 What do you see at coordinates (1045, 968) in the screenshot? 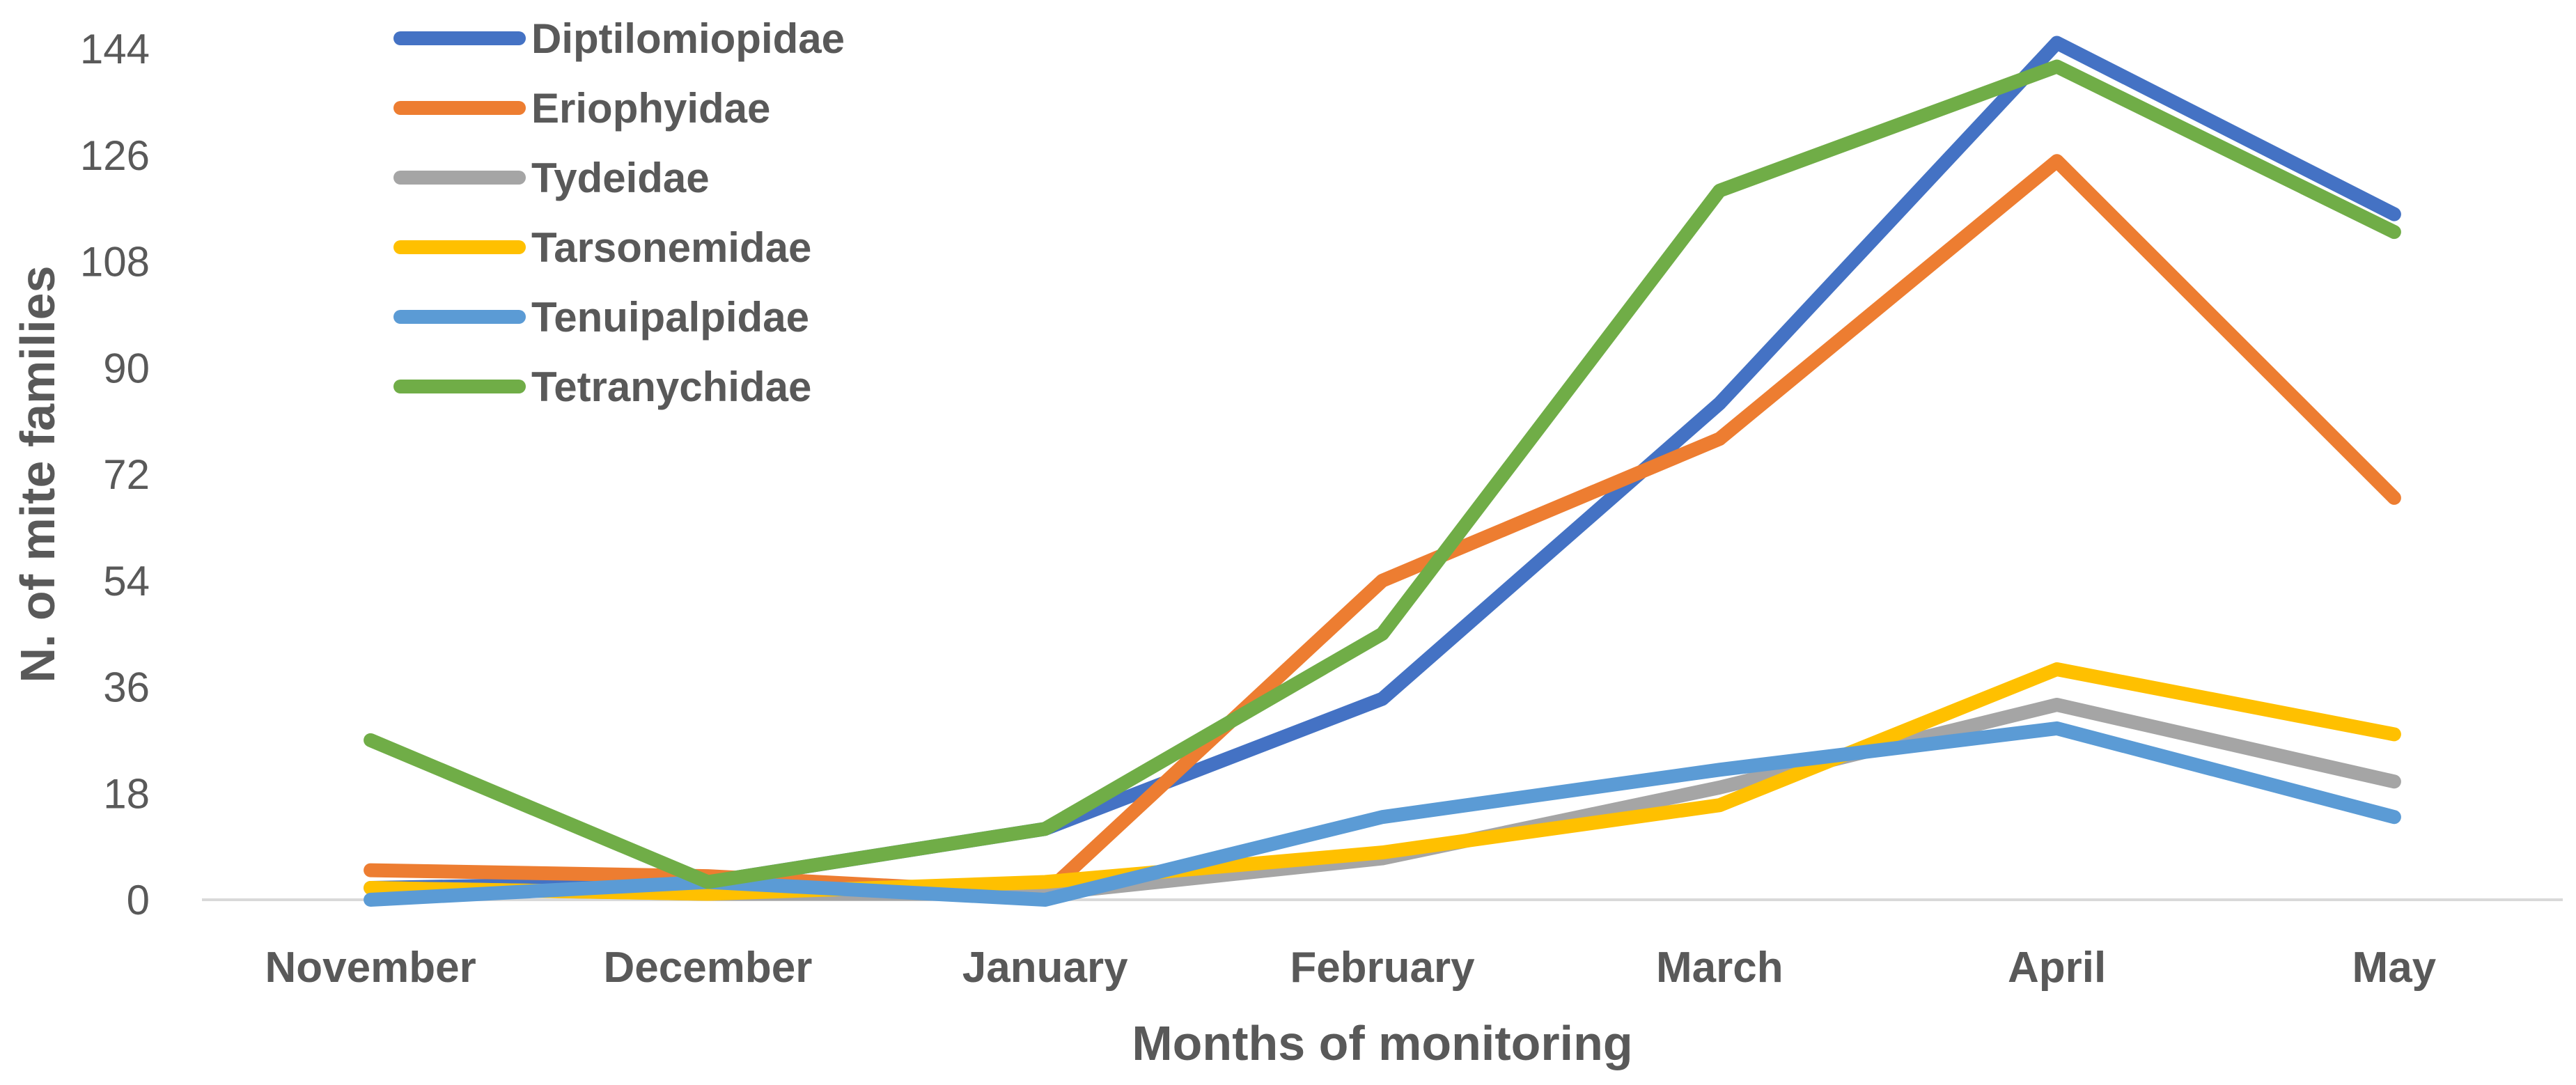
I see `x-tick-label: January` at bounding box center [1045, 968].